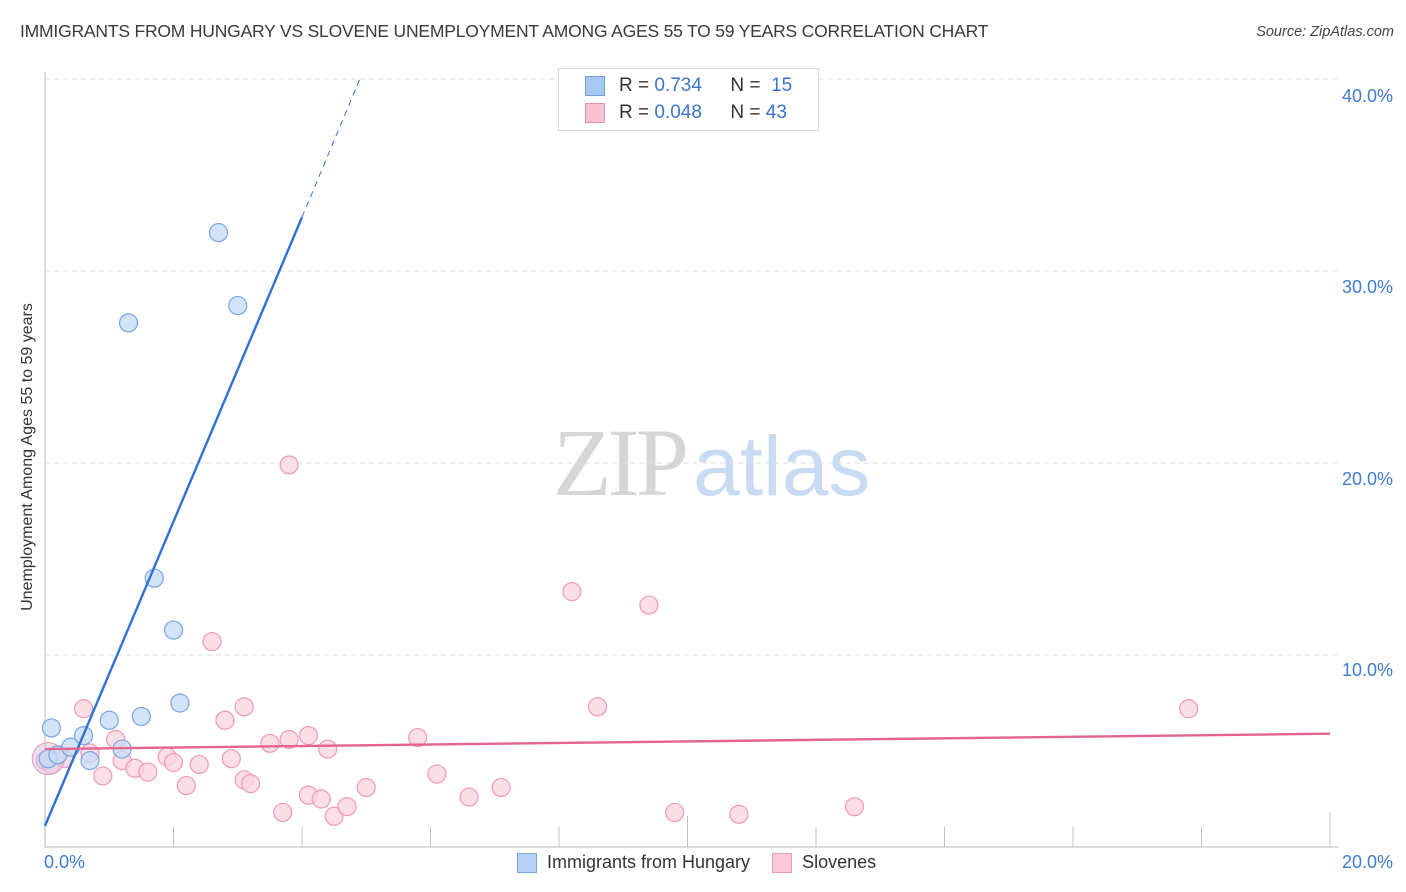 The image size is (1406, 892). Describe the element at coordinates (782, 466) in the screenshot. I see `watermark-atlas: atlas` at that location.